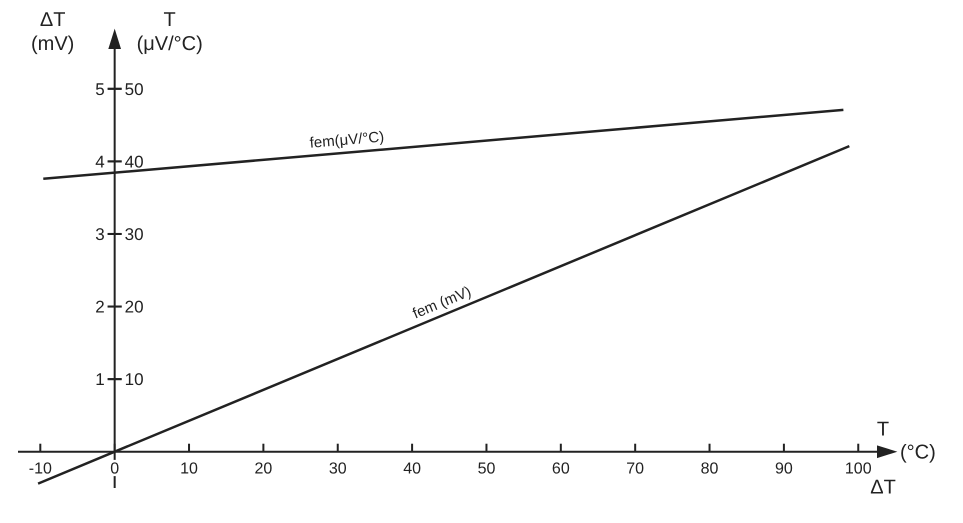 The height and width of the screenshot is (523, 963). Describe the element at coordinates (918, 453) in the screenshot. I see `text: (°C)` at that location.